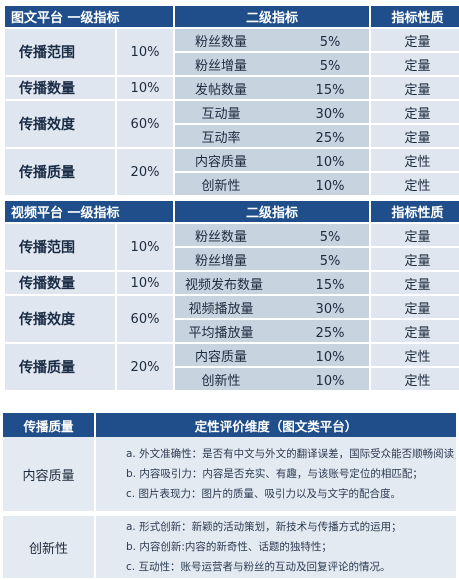 This screenshot has height=580, width=459. I want to click on header-dimension: 定性评价维度（图文类平台）, so click(276, 425).